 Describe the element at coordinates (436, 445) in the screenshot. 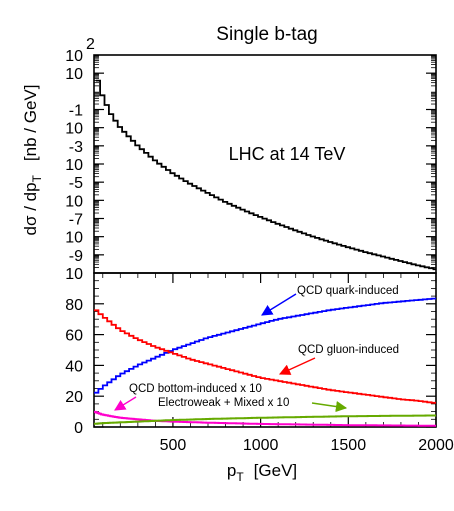

I see `ratio-x-tick-label: 2000` at that location.